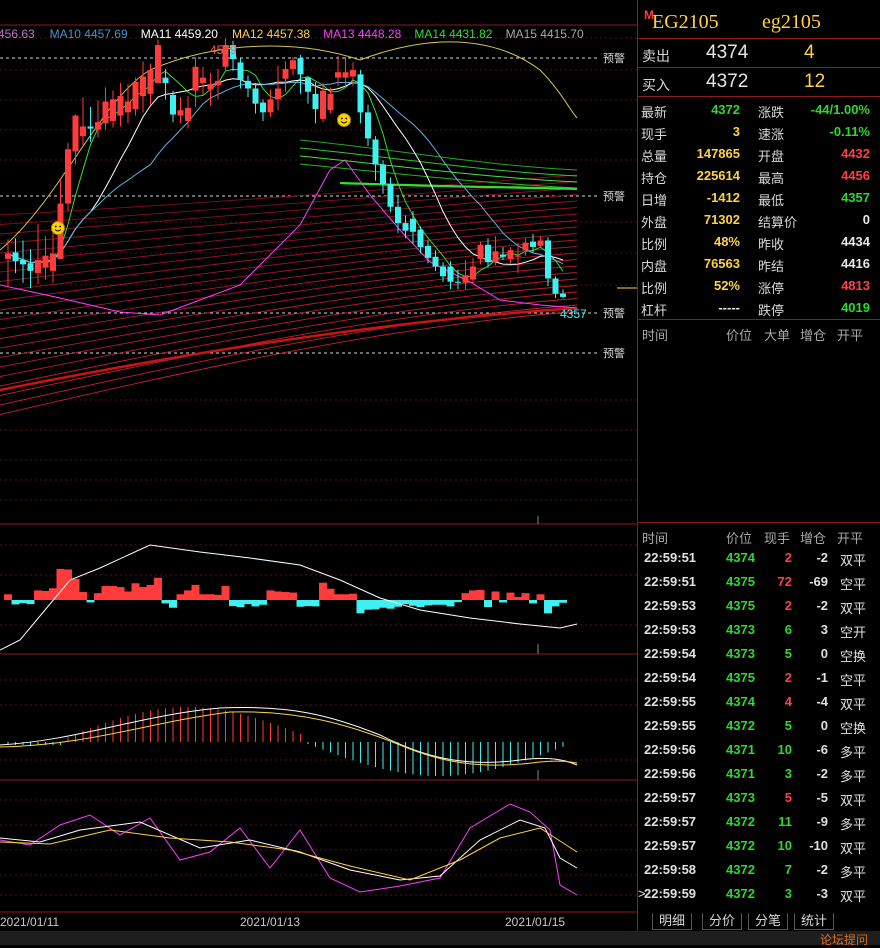 Image resolution: width=880 pixels, height=948 pixels. What do you see at coordinates (759, 605) in the screenshot?
I see `tick-row: 22:59:53 4375 2 -2 双平` at bounding box center [759, 605].